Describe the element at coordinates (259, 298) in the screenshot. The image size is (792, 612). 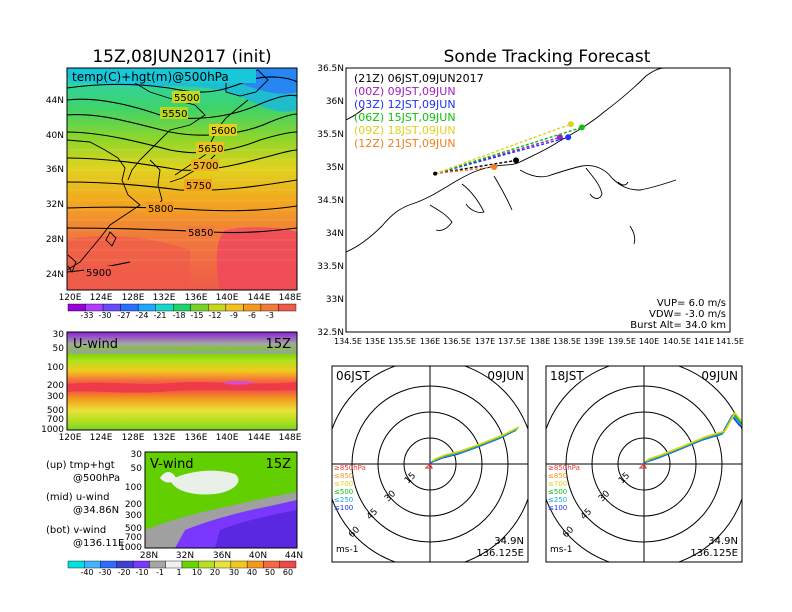
I see `svg-text: 144E` at that location.